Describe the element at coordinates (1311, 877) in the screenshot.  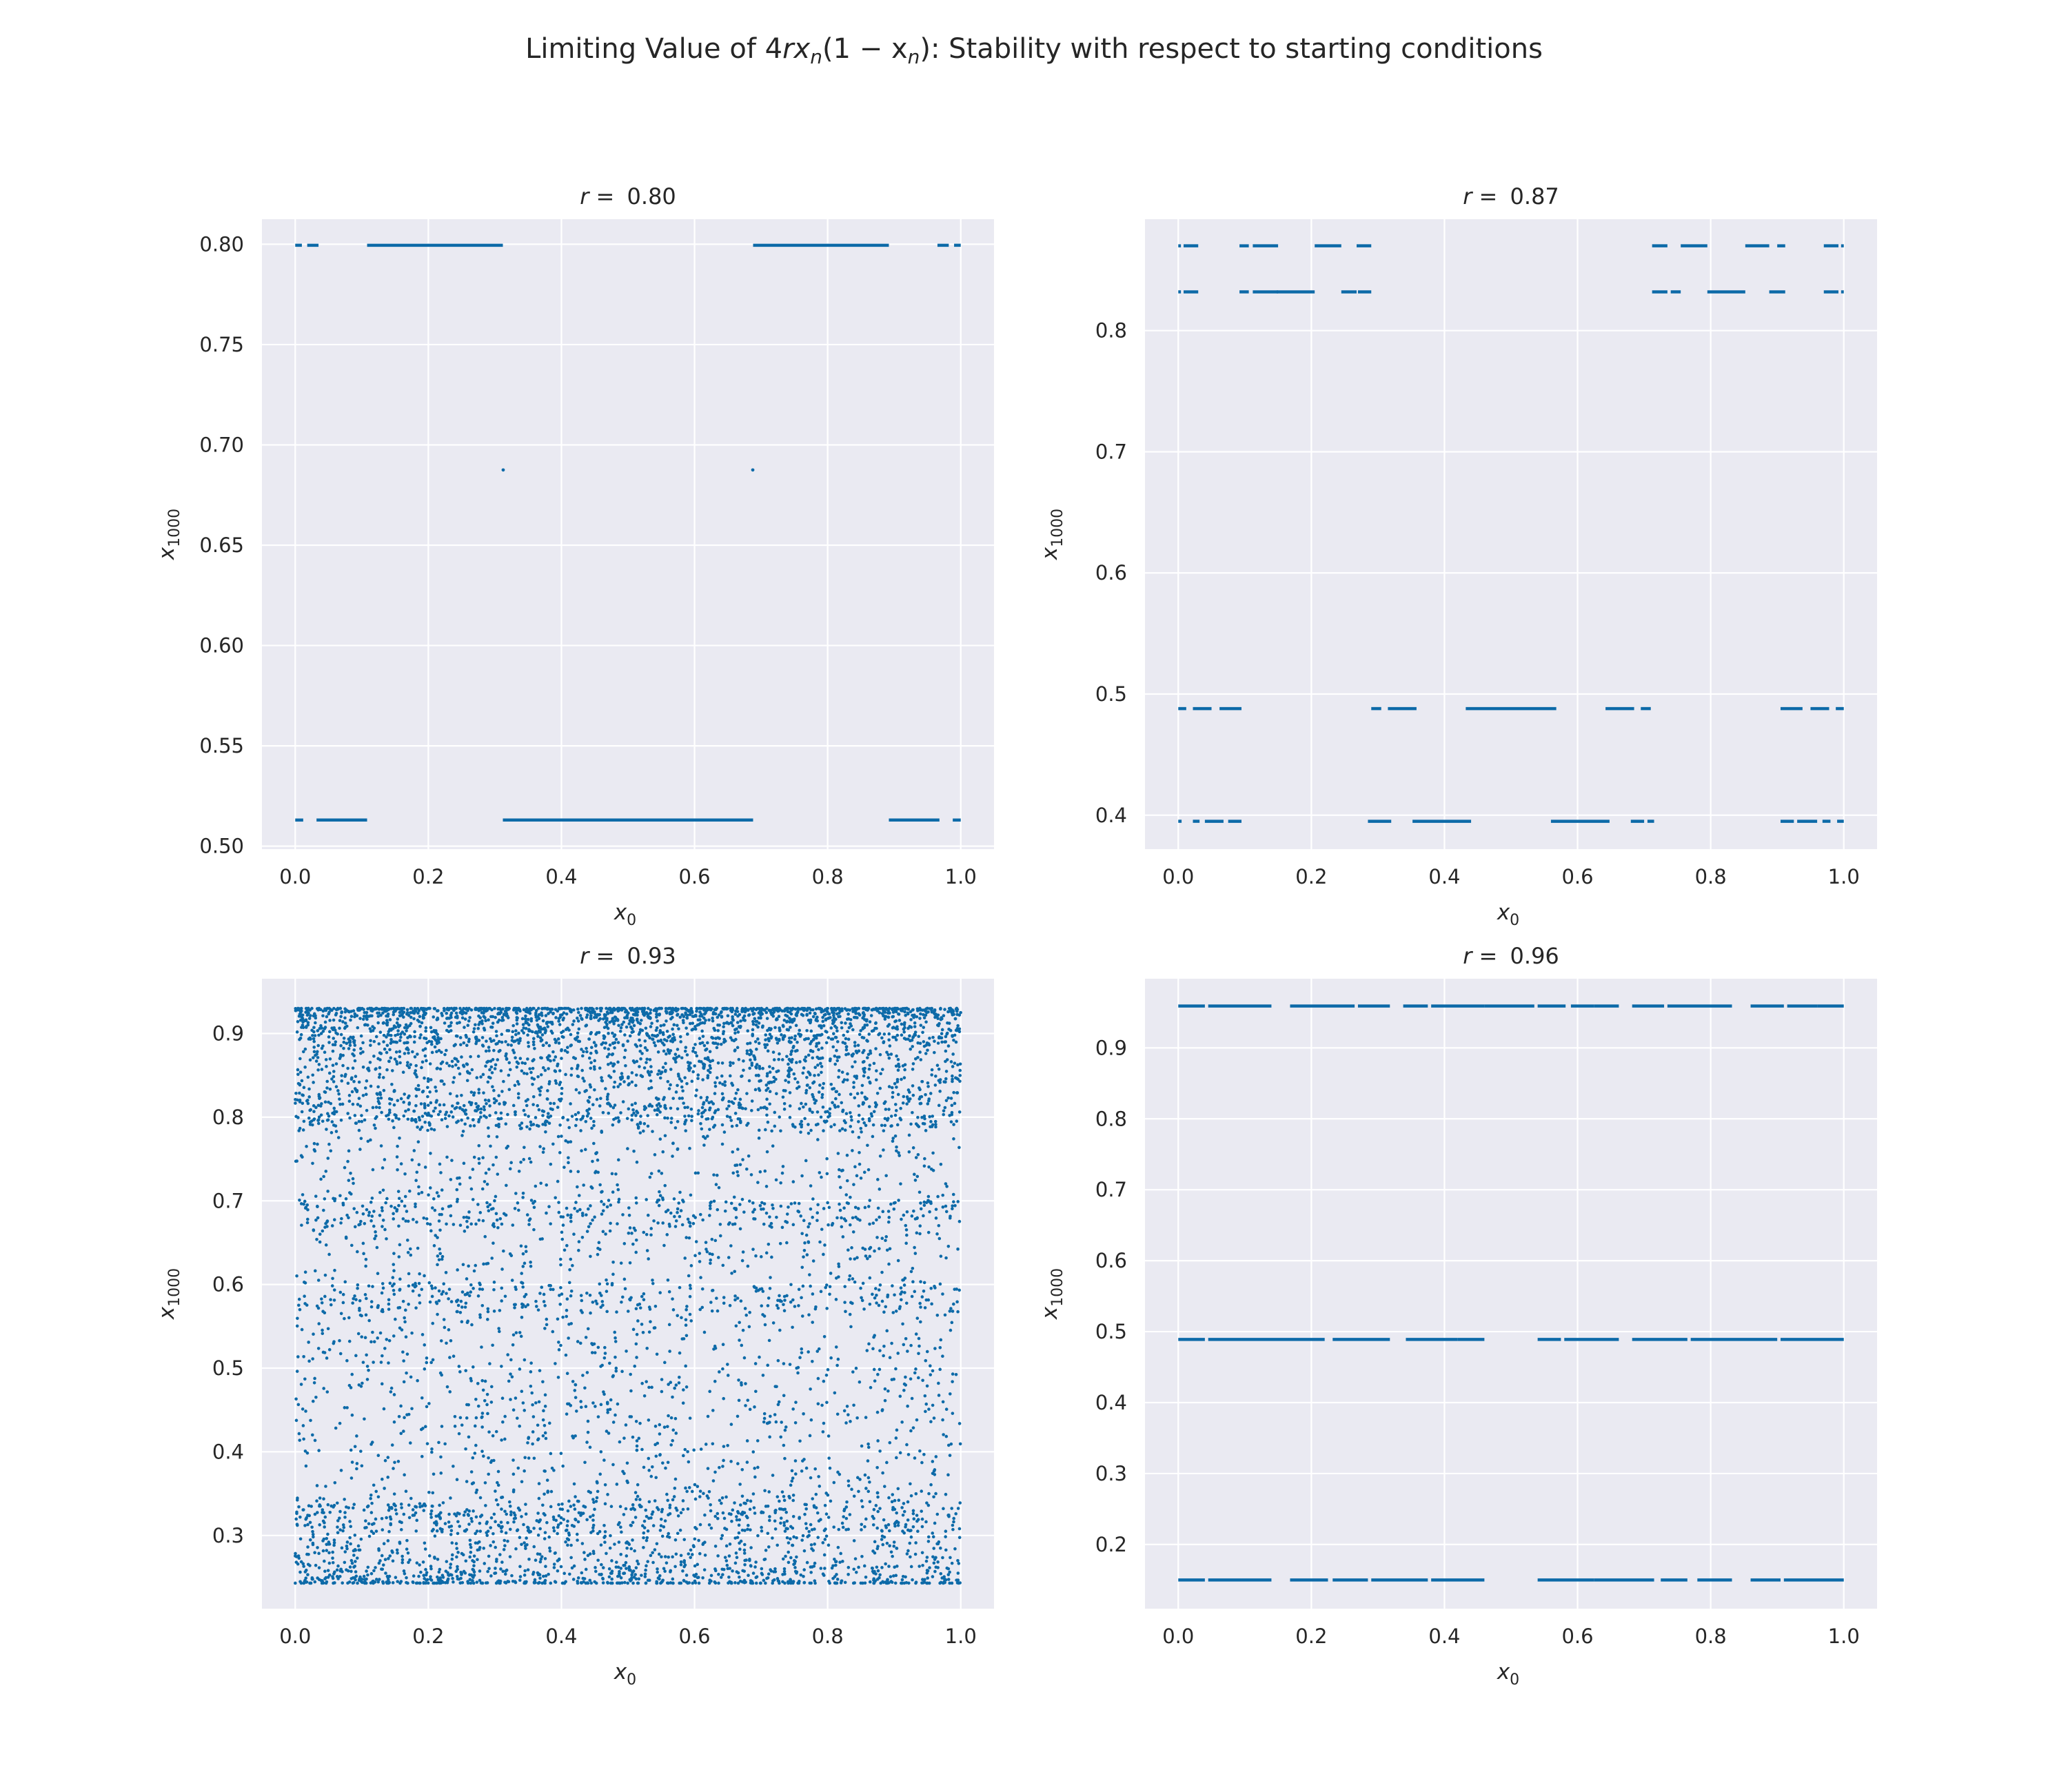
I see `x-tick-label: 0.2` at that location.